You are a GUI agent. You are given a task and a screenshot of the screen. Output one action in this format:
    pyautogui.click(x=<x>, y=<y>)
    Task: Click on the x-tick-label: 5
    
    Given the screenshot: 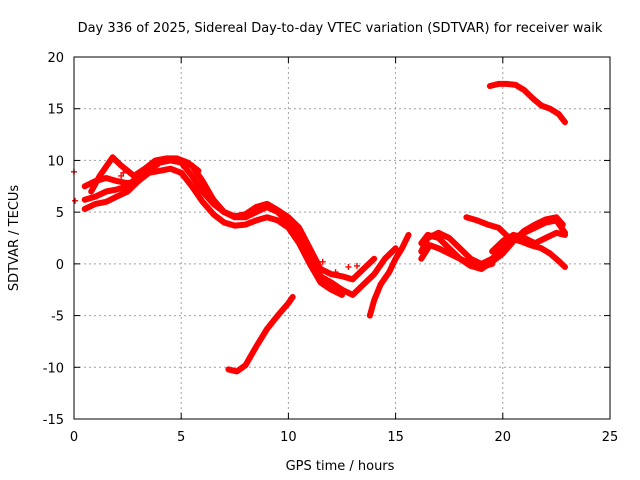 What is the action you would take?
    pyautogui.click(x=181, y=437)
    